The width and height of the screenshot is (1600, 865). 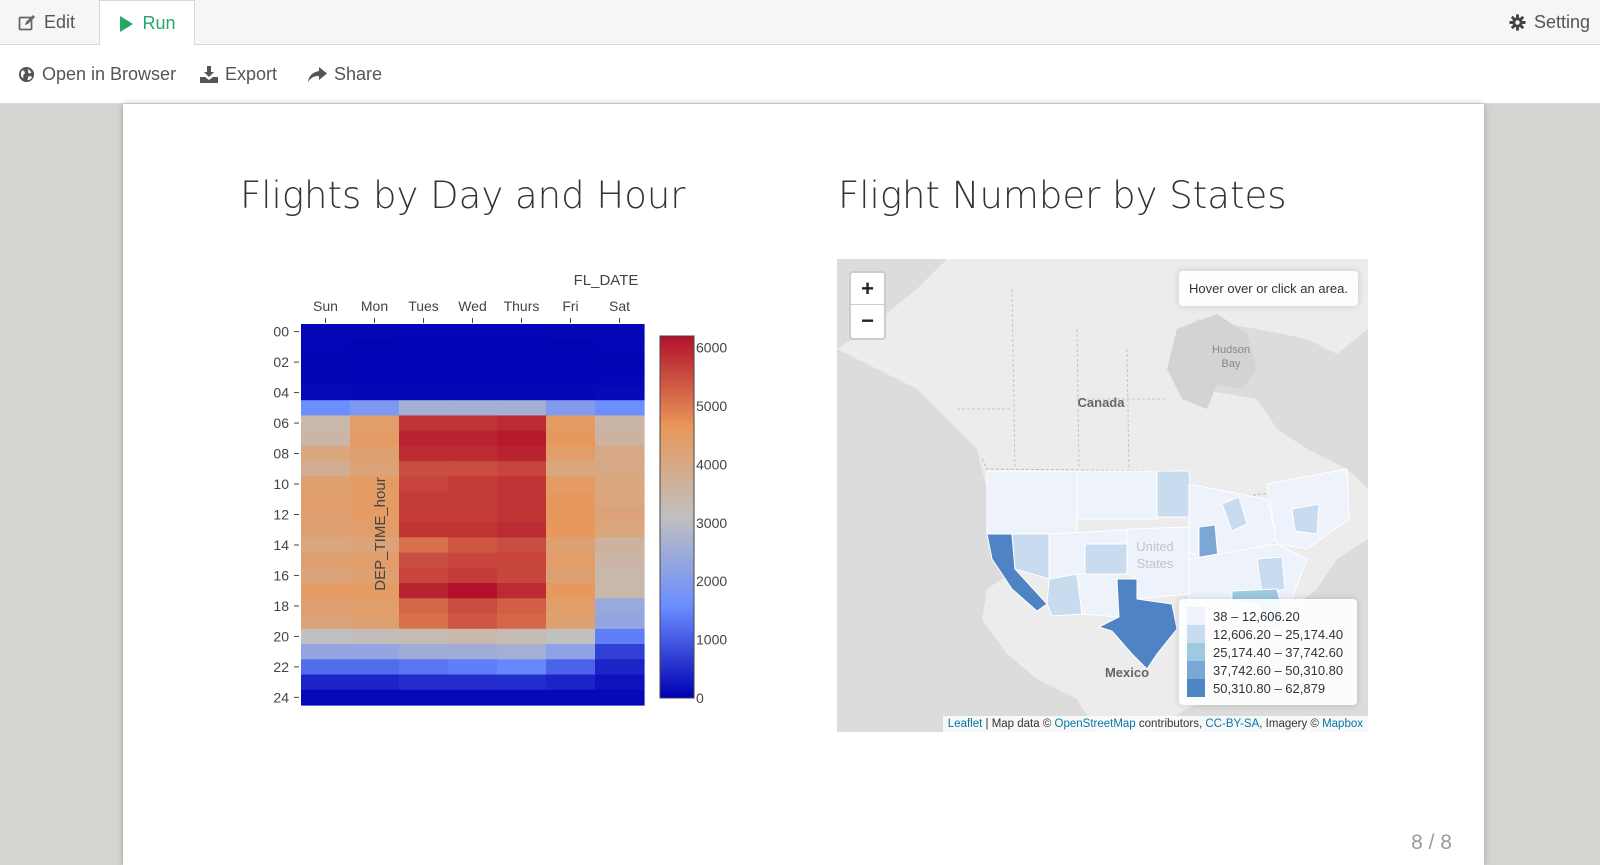 What do you see at coordinates (1342, 724) in the screenshot?
I see `mapbox-link: Mapbox` at bounding box center [1342, 724].